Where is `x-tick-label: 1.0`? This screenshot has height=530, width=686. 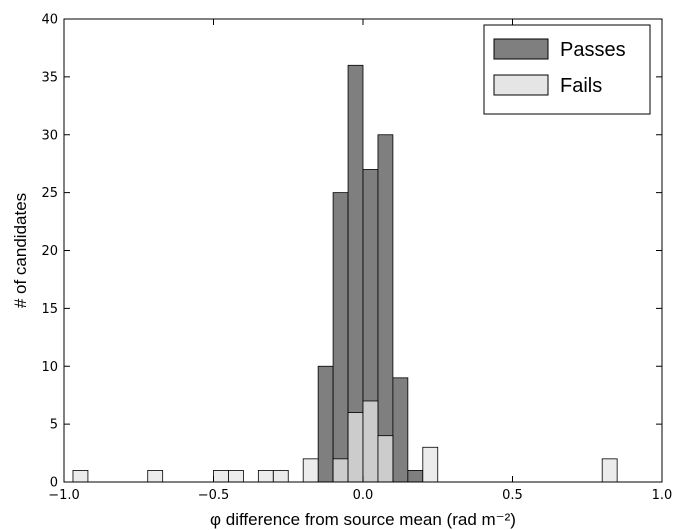 x-tick-label: 1.0 is located at coordinates (662, 495).